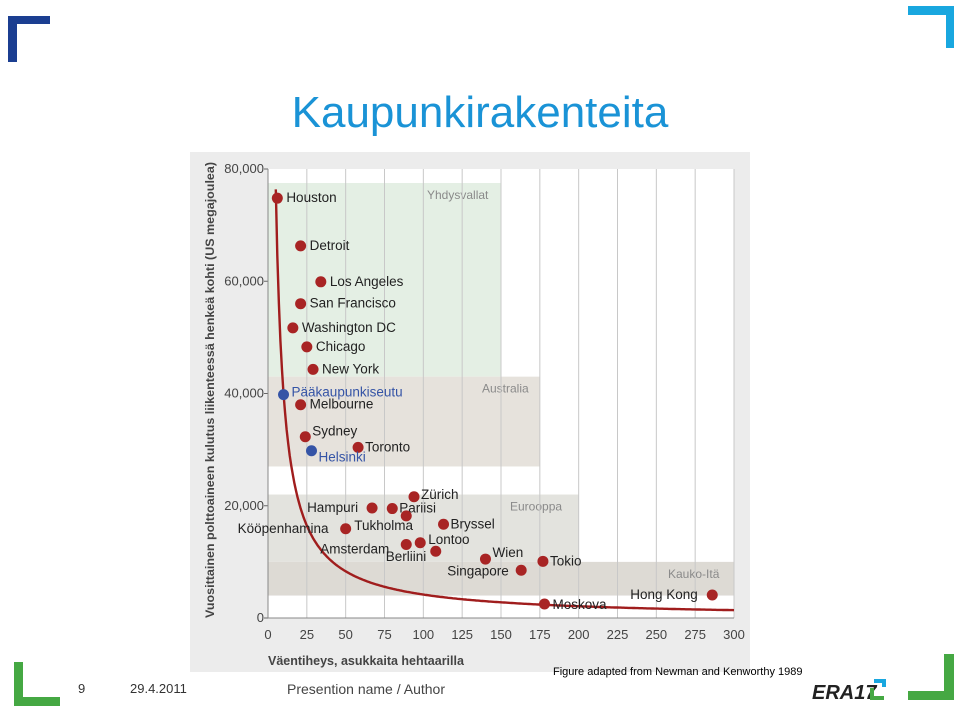 This screenshot has width=960, height=713. What do you see at coordinates (367, 281) in the screenshot?
I see `data-label: Los Angeles` at bounding box center [367, 281].